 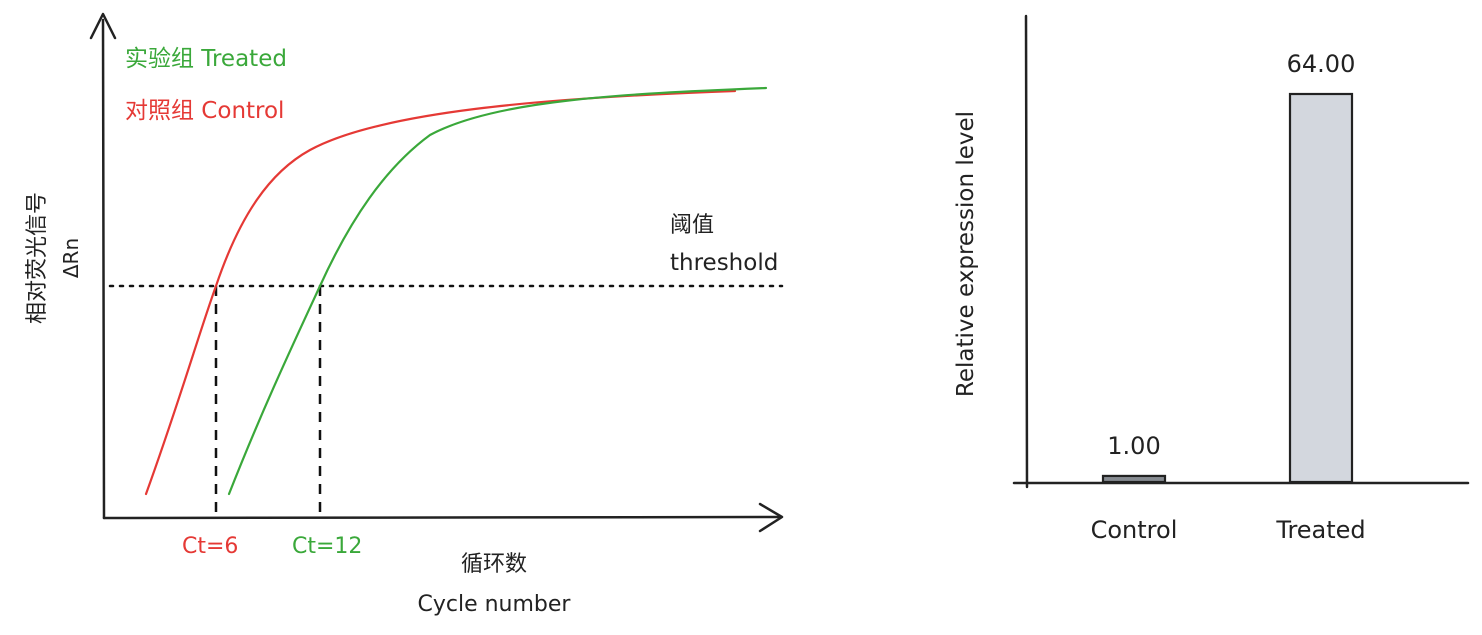 I want to click on bar-y-axis-label: Relative expression level, so click(x=966, y=254).